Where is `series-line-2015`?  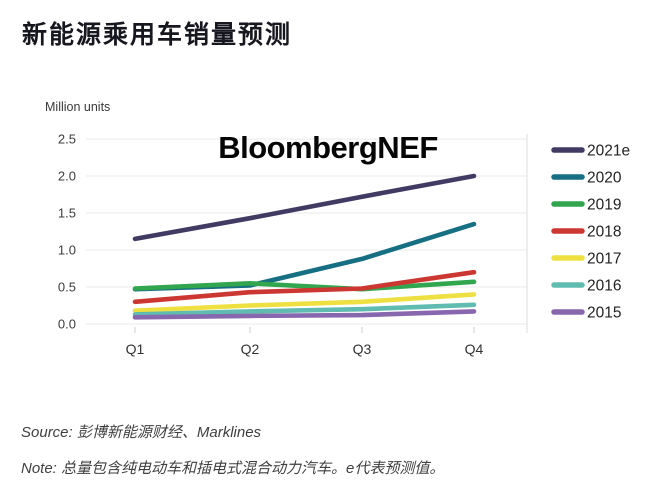
series-line-2015 is located at coordinates (304, 314).